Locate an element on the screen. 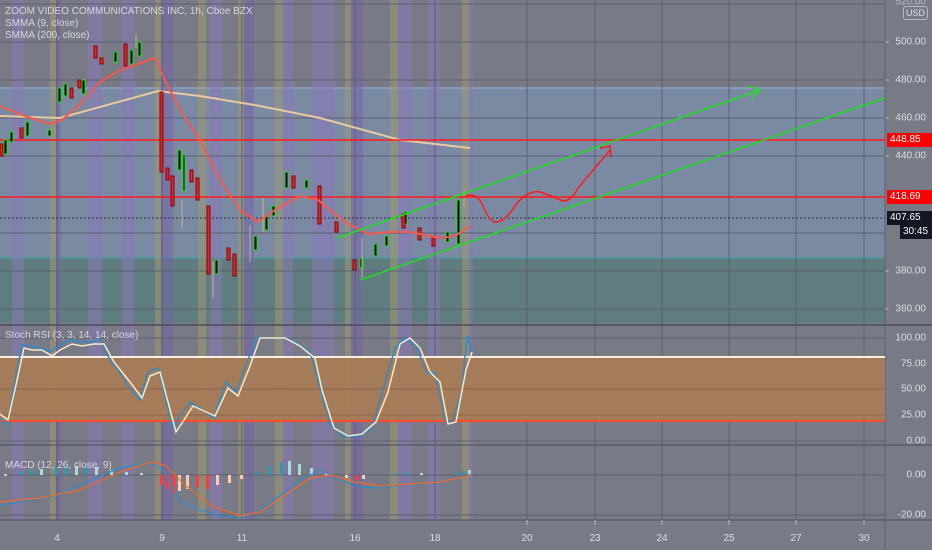 This screenshot has width=932, height=550. price-label: 440.00 is located at coordinates (910, 156).